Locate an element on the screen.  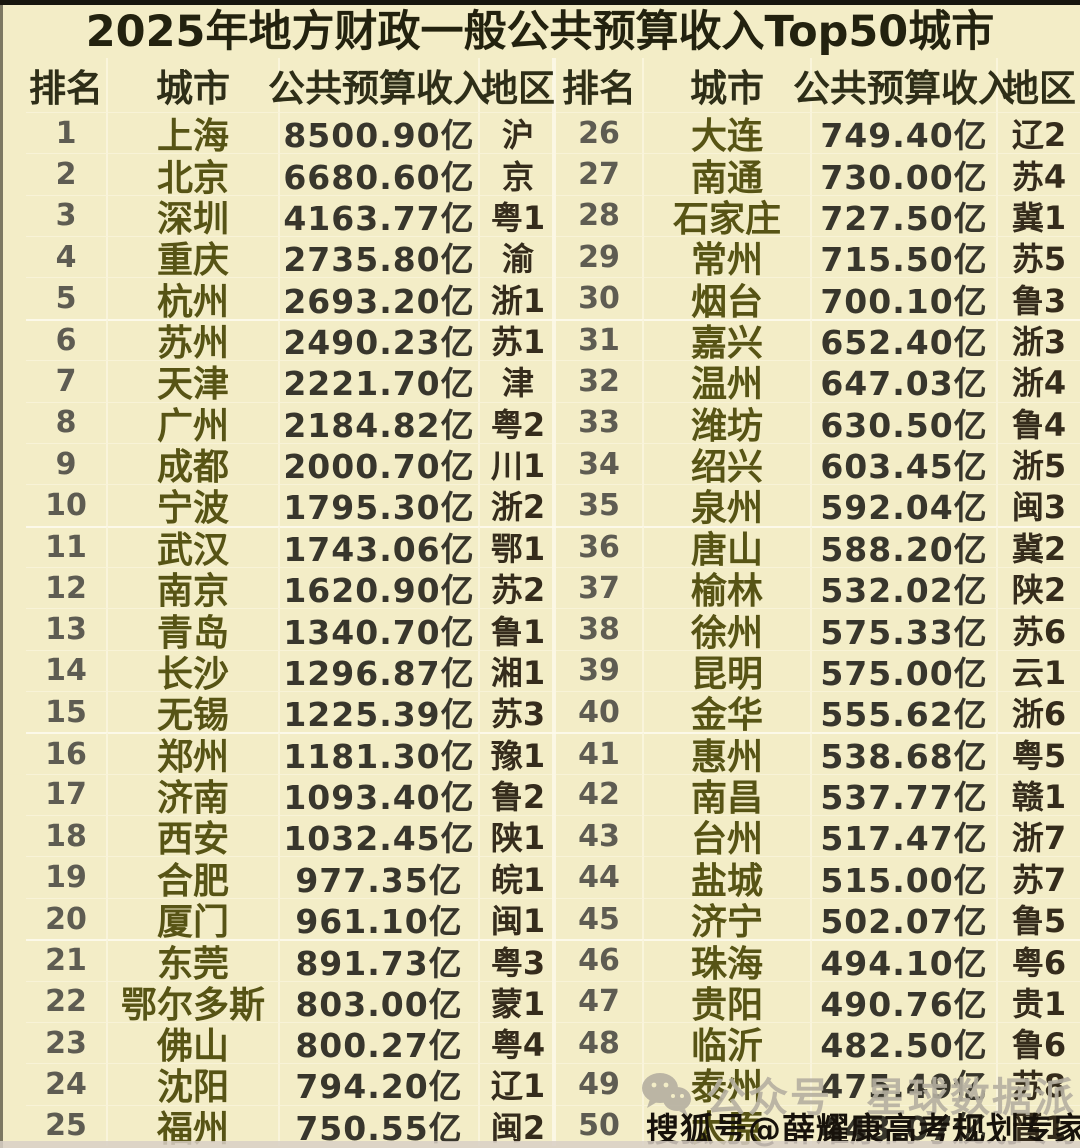
rank-cell: 9 is located at coordinates (67, 463).